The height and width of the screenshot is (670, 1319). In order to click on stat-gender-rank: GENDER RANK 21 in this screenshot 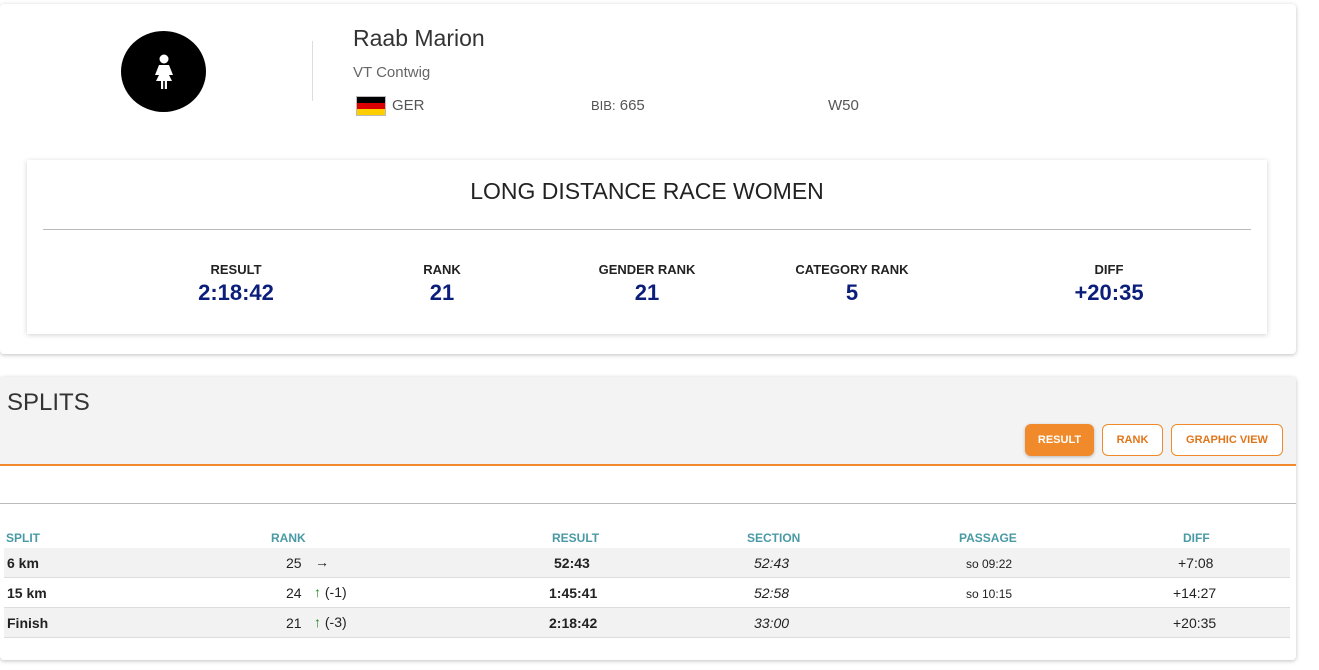, I will do `click(647, 284)`.